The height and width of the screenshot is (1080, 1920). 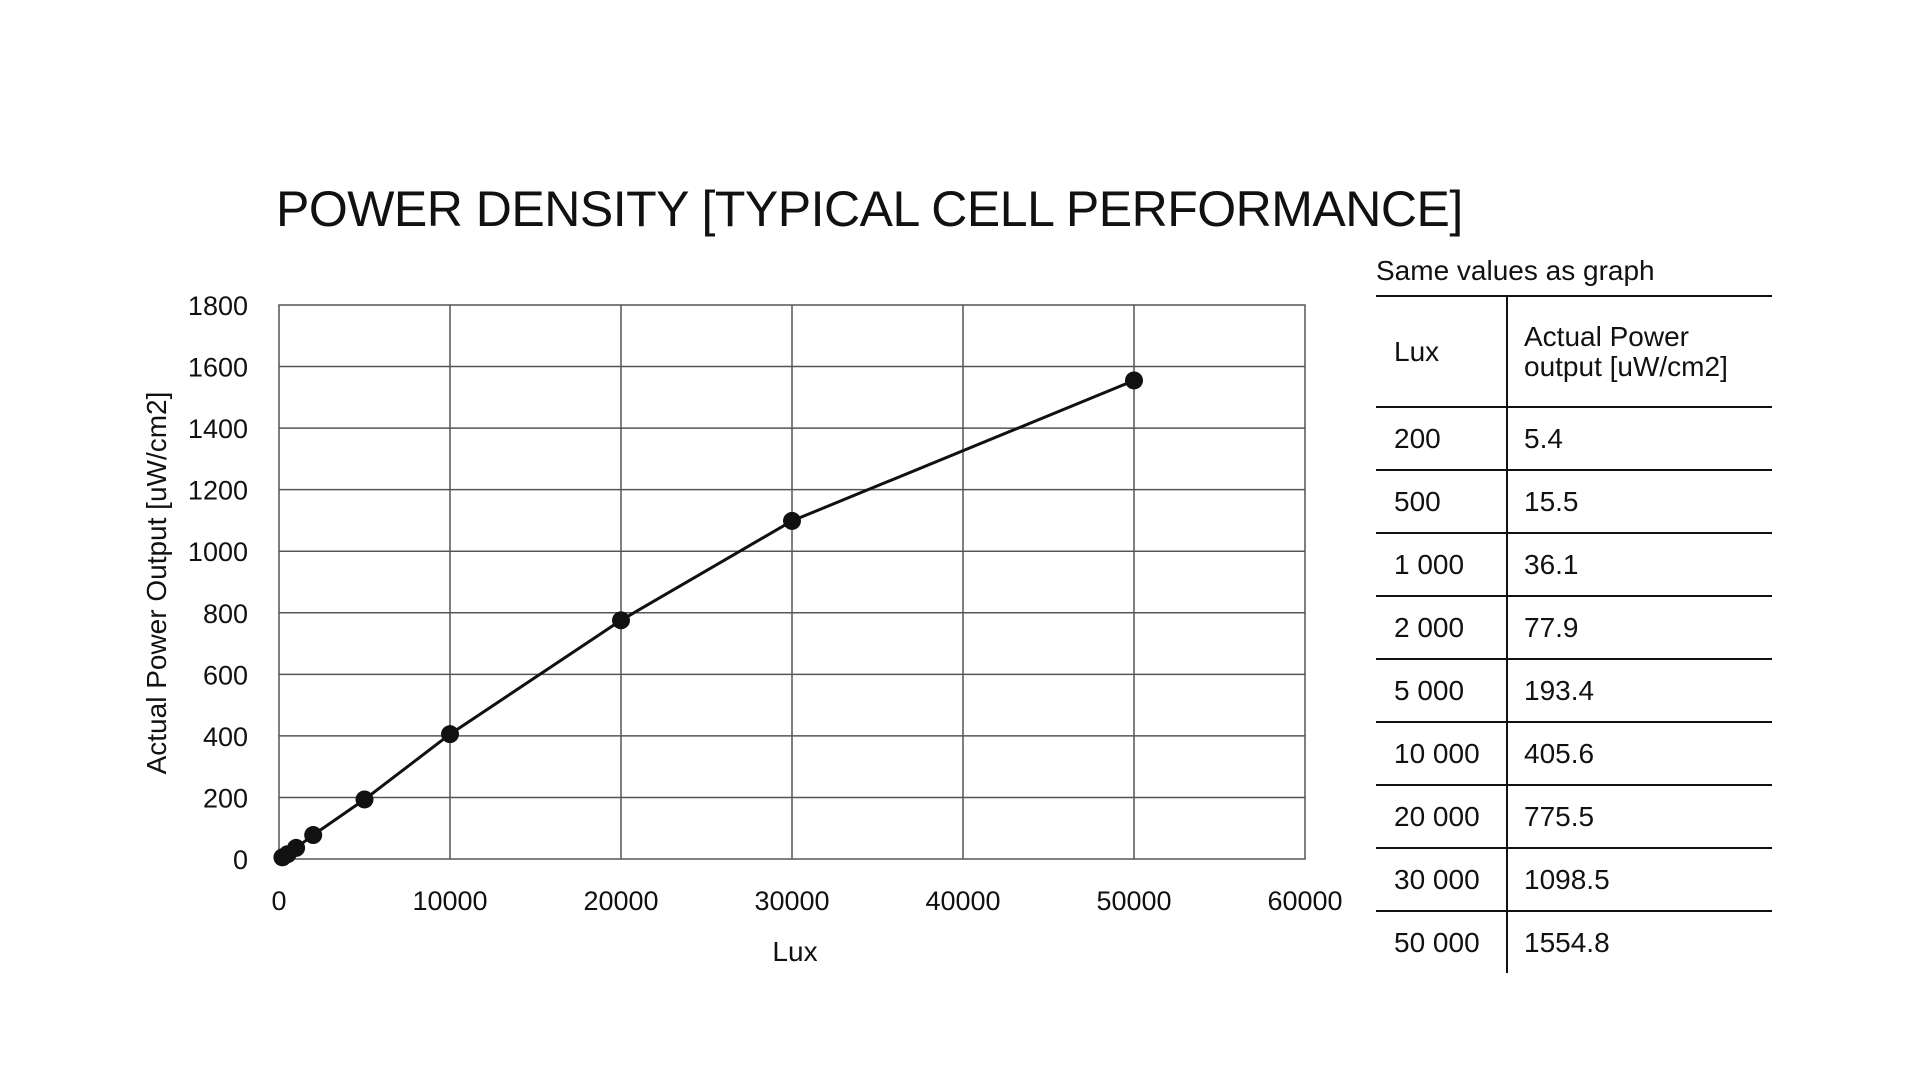 I want to click on cell-lux: 10 000, so click(x=1442, y=753).